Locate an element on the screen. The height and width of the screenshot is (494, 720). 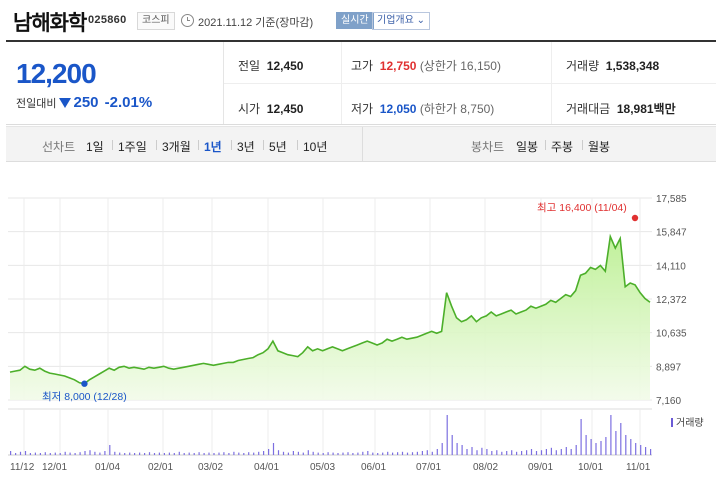
chart-period-tabs: 선차트 1일 1주일 3개월 1년 3년 5년 10년 봉차트 일봉 주봉 월봉 is located at coordinates (361, 144).